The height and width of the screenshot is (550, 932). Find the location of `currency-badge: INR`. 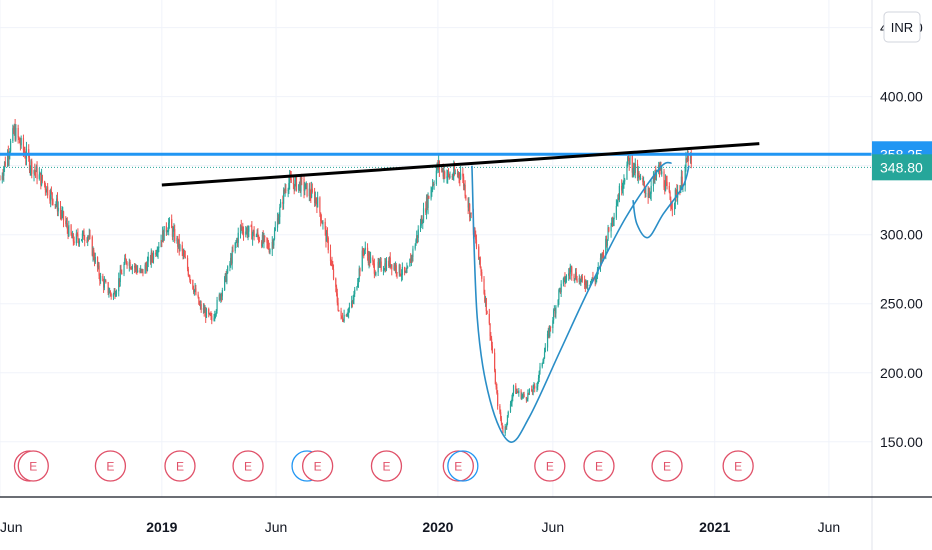

currency-badge: INR is located at coordinates (902, 27).